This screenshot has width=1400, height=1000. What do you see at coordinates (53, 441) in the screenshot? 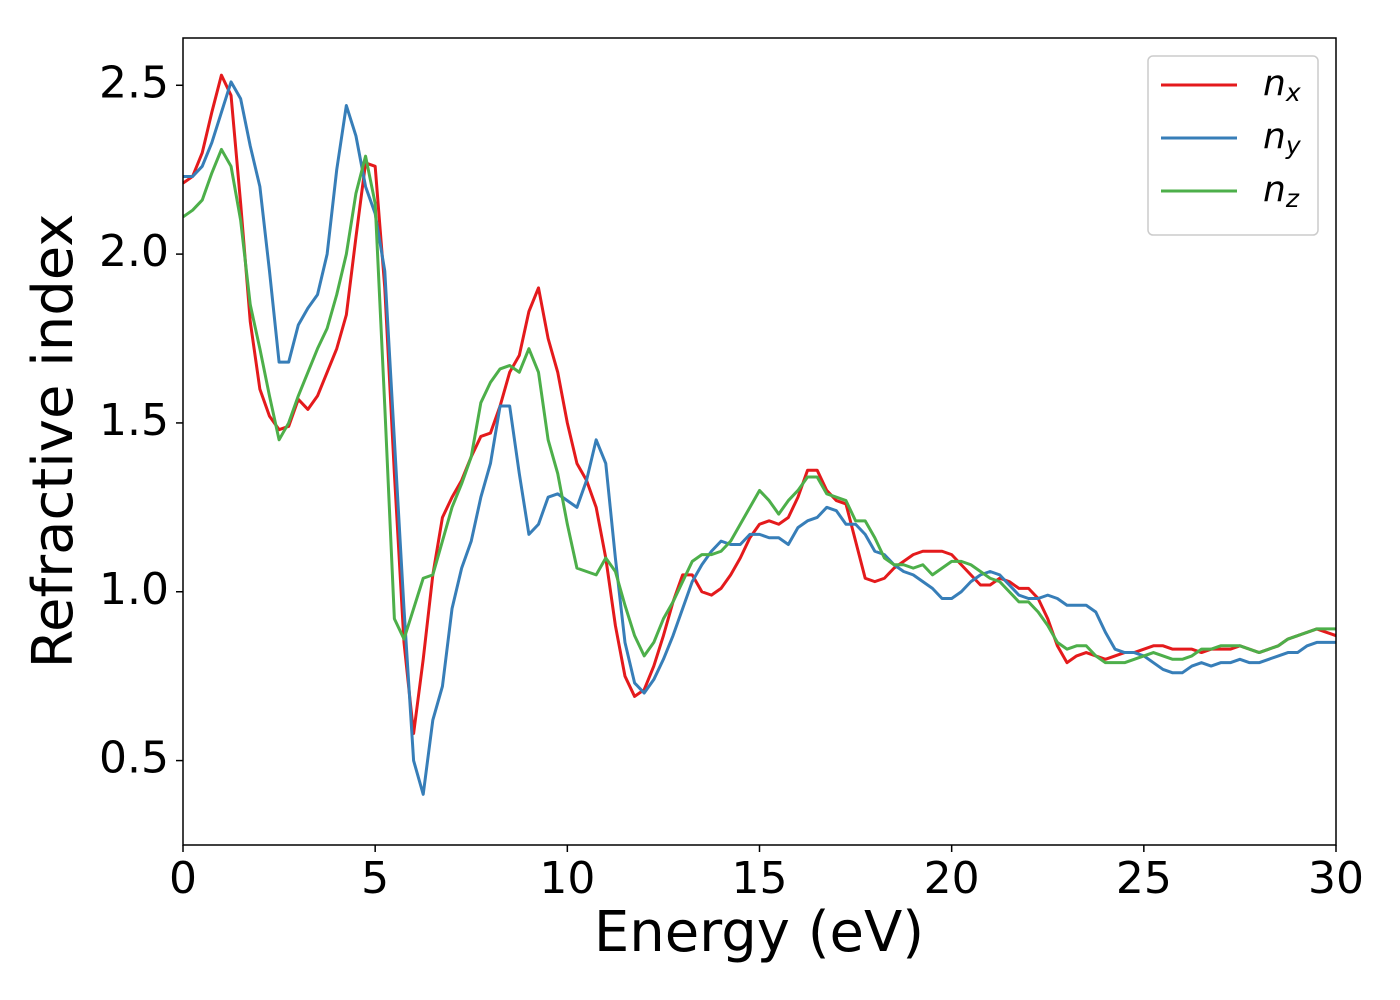
I see `y-axis-label: Refractive index` at bounding box center [53, 441].